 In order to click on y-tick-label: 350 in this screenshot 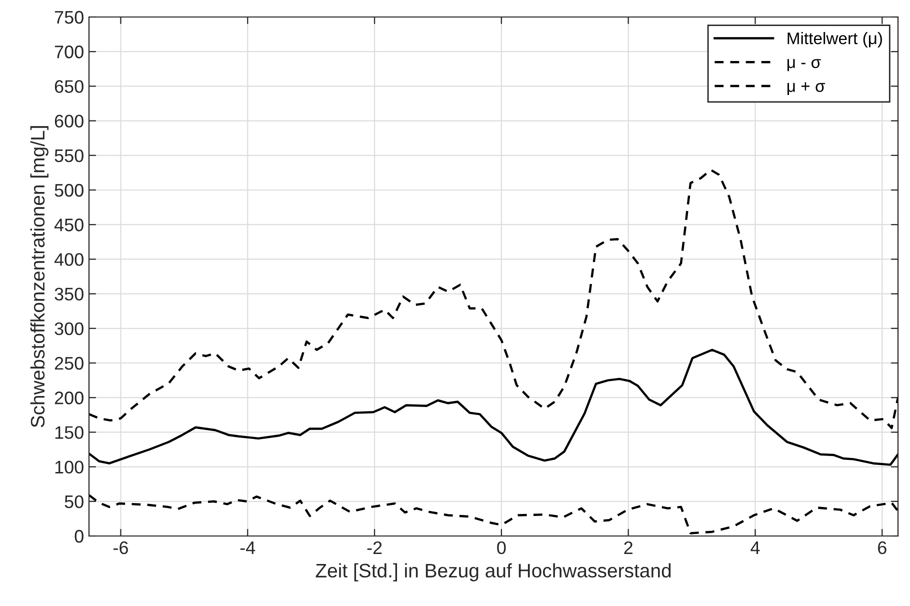, I will do `click(69, 294)`.